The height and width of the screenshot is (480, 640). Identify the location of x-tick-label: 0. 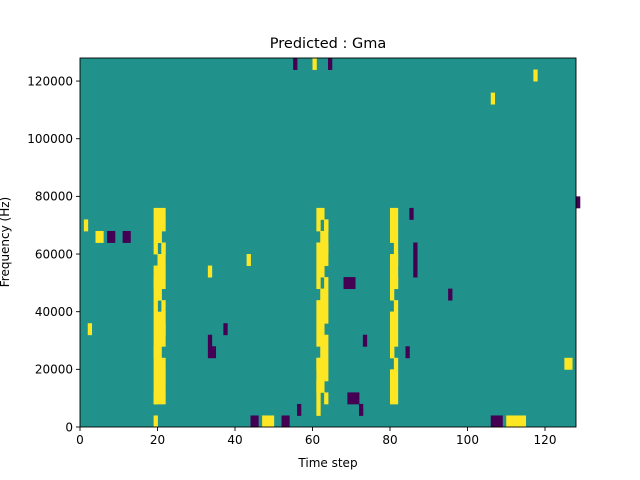
(80, 440).